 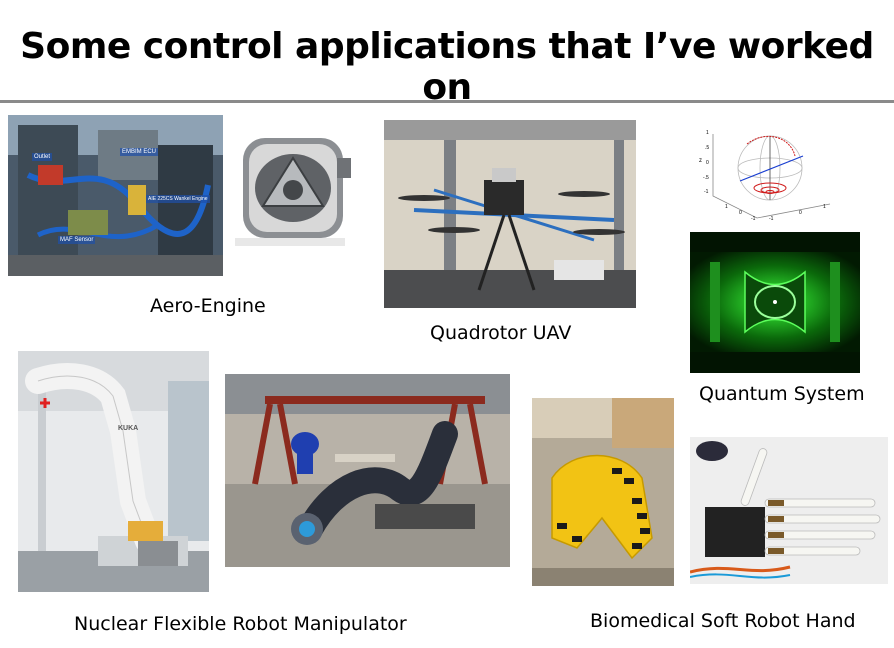 I want to click on ecu-label: EMBIM ECU, so click(x=139, y=152).